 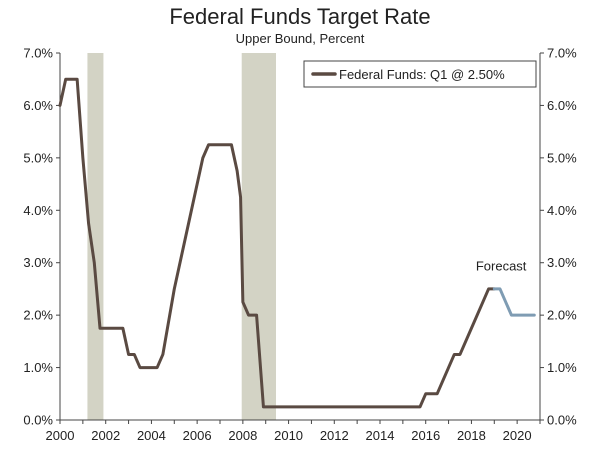 I want to click on y-tick-label-left-1: 1.0%, so click(x=38, y=367).